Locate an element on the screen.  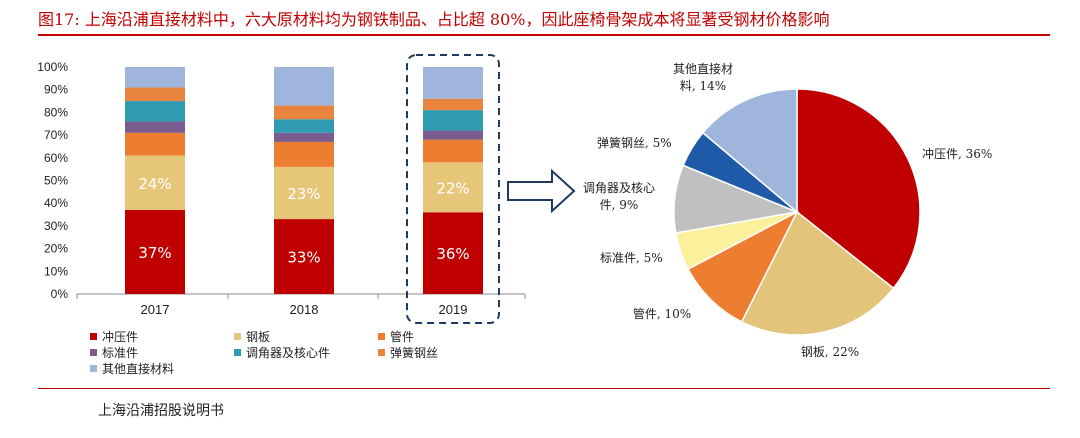
y-tick-label: 30% is located at coordinates (56, 226).